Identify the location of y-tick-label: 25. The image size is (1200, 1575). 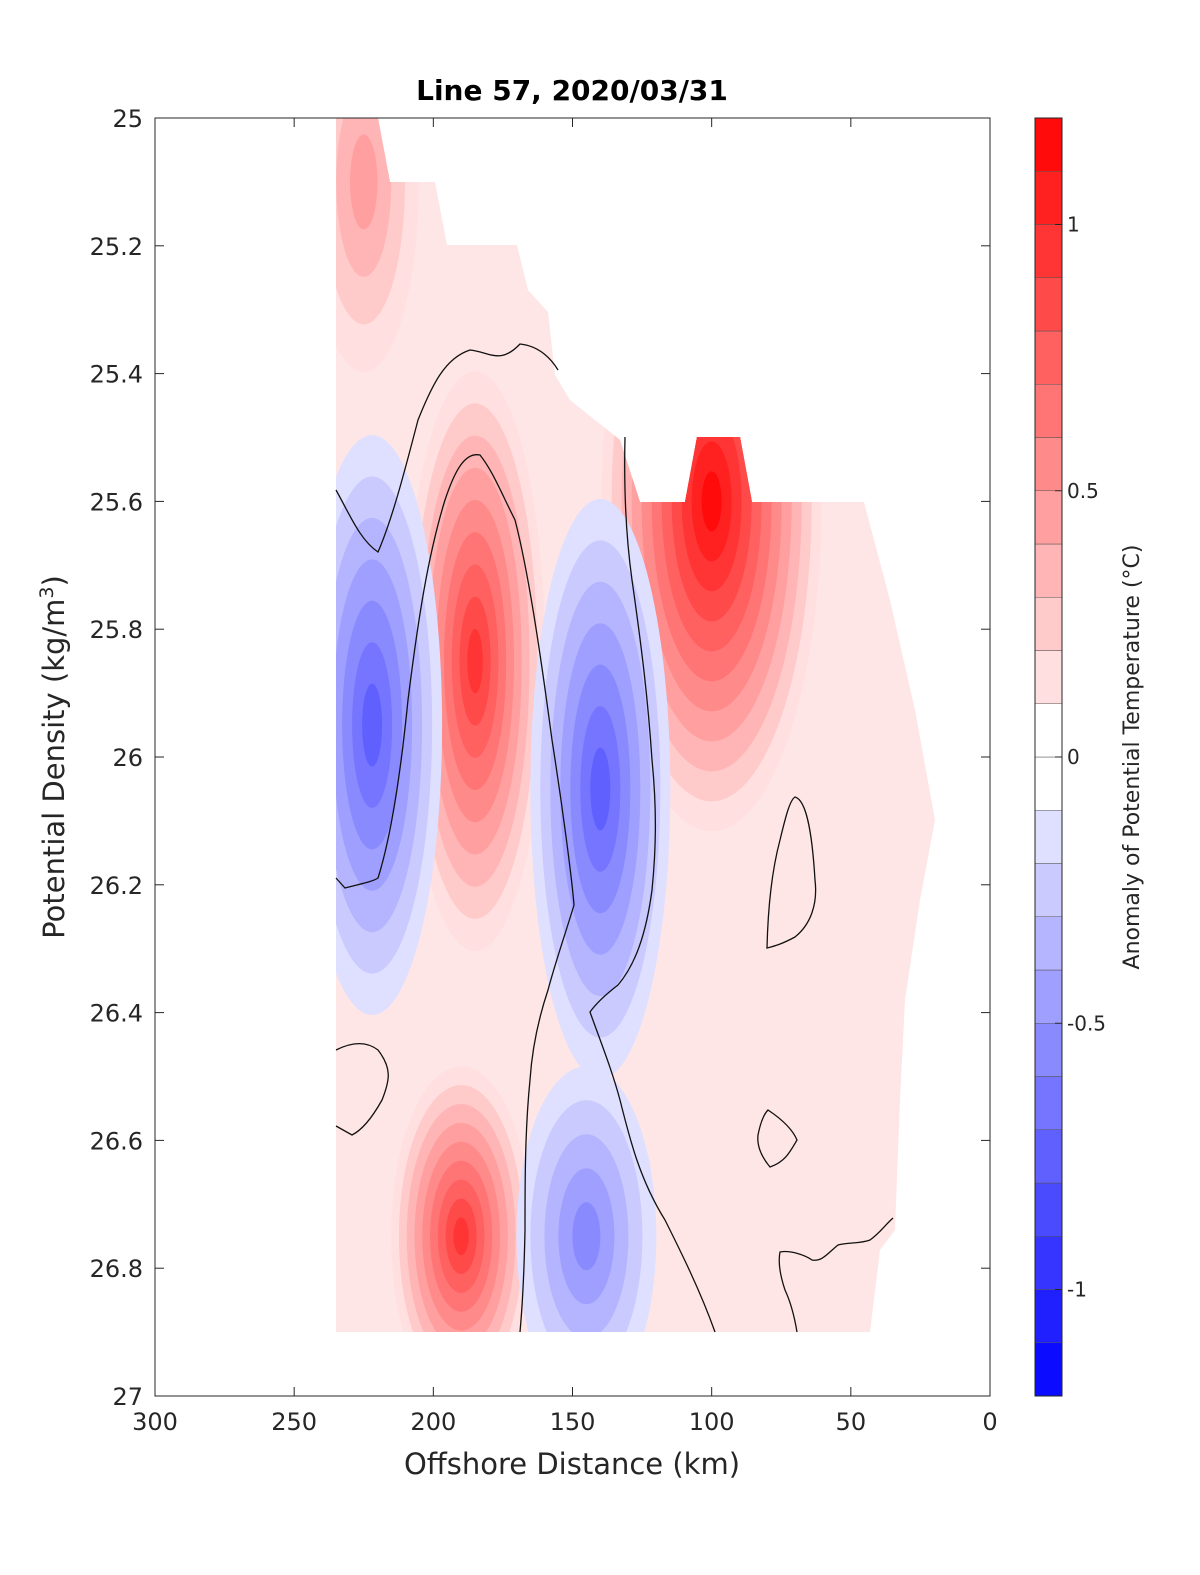
(127, 119).